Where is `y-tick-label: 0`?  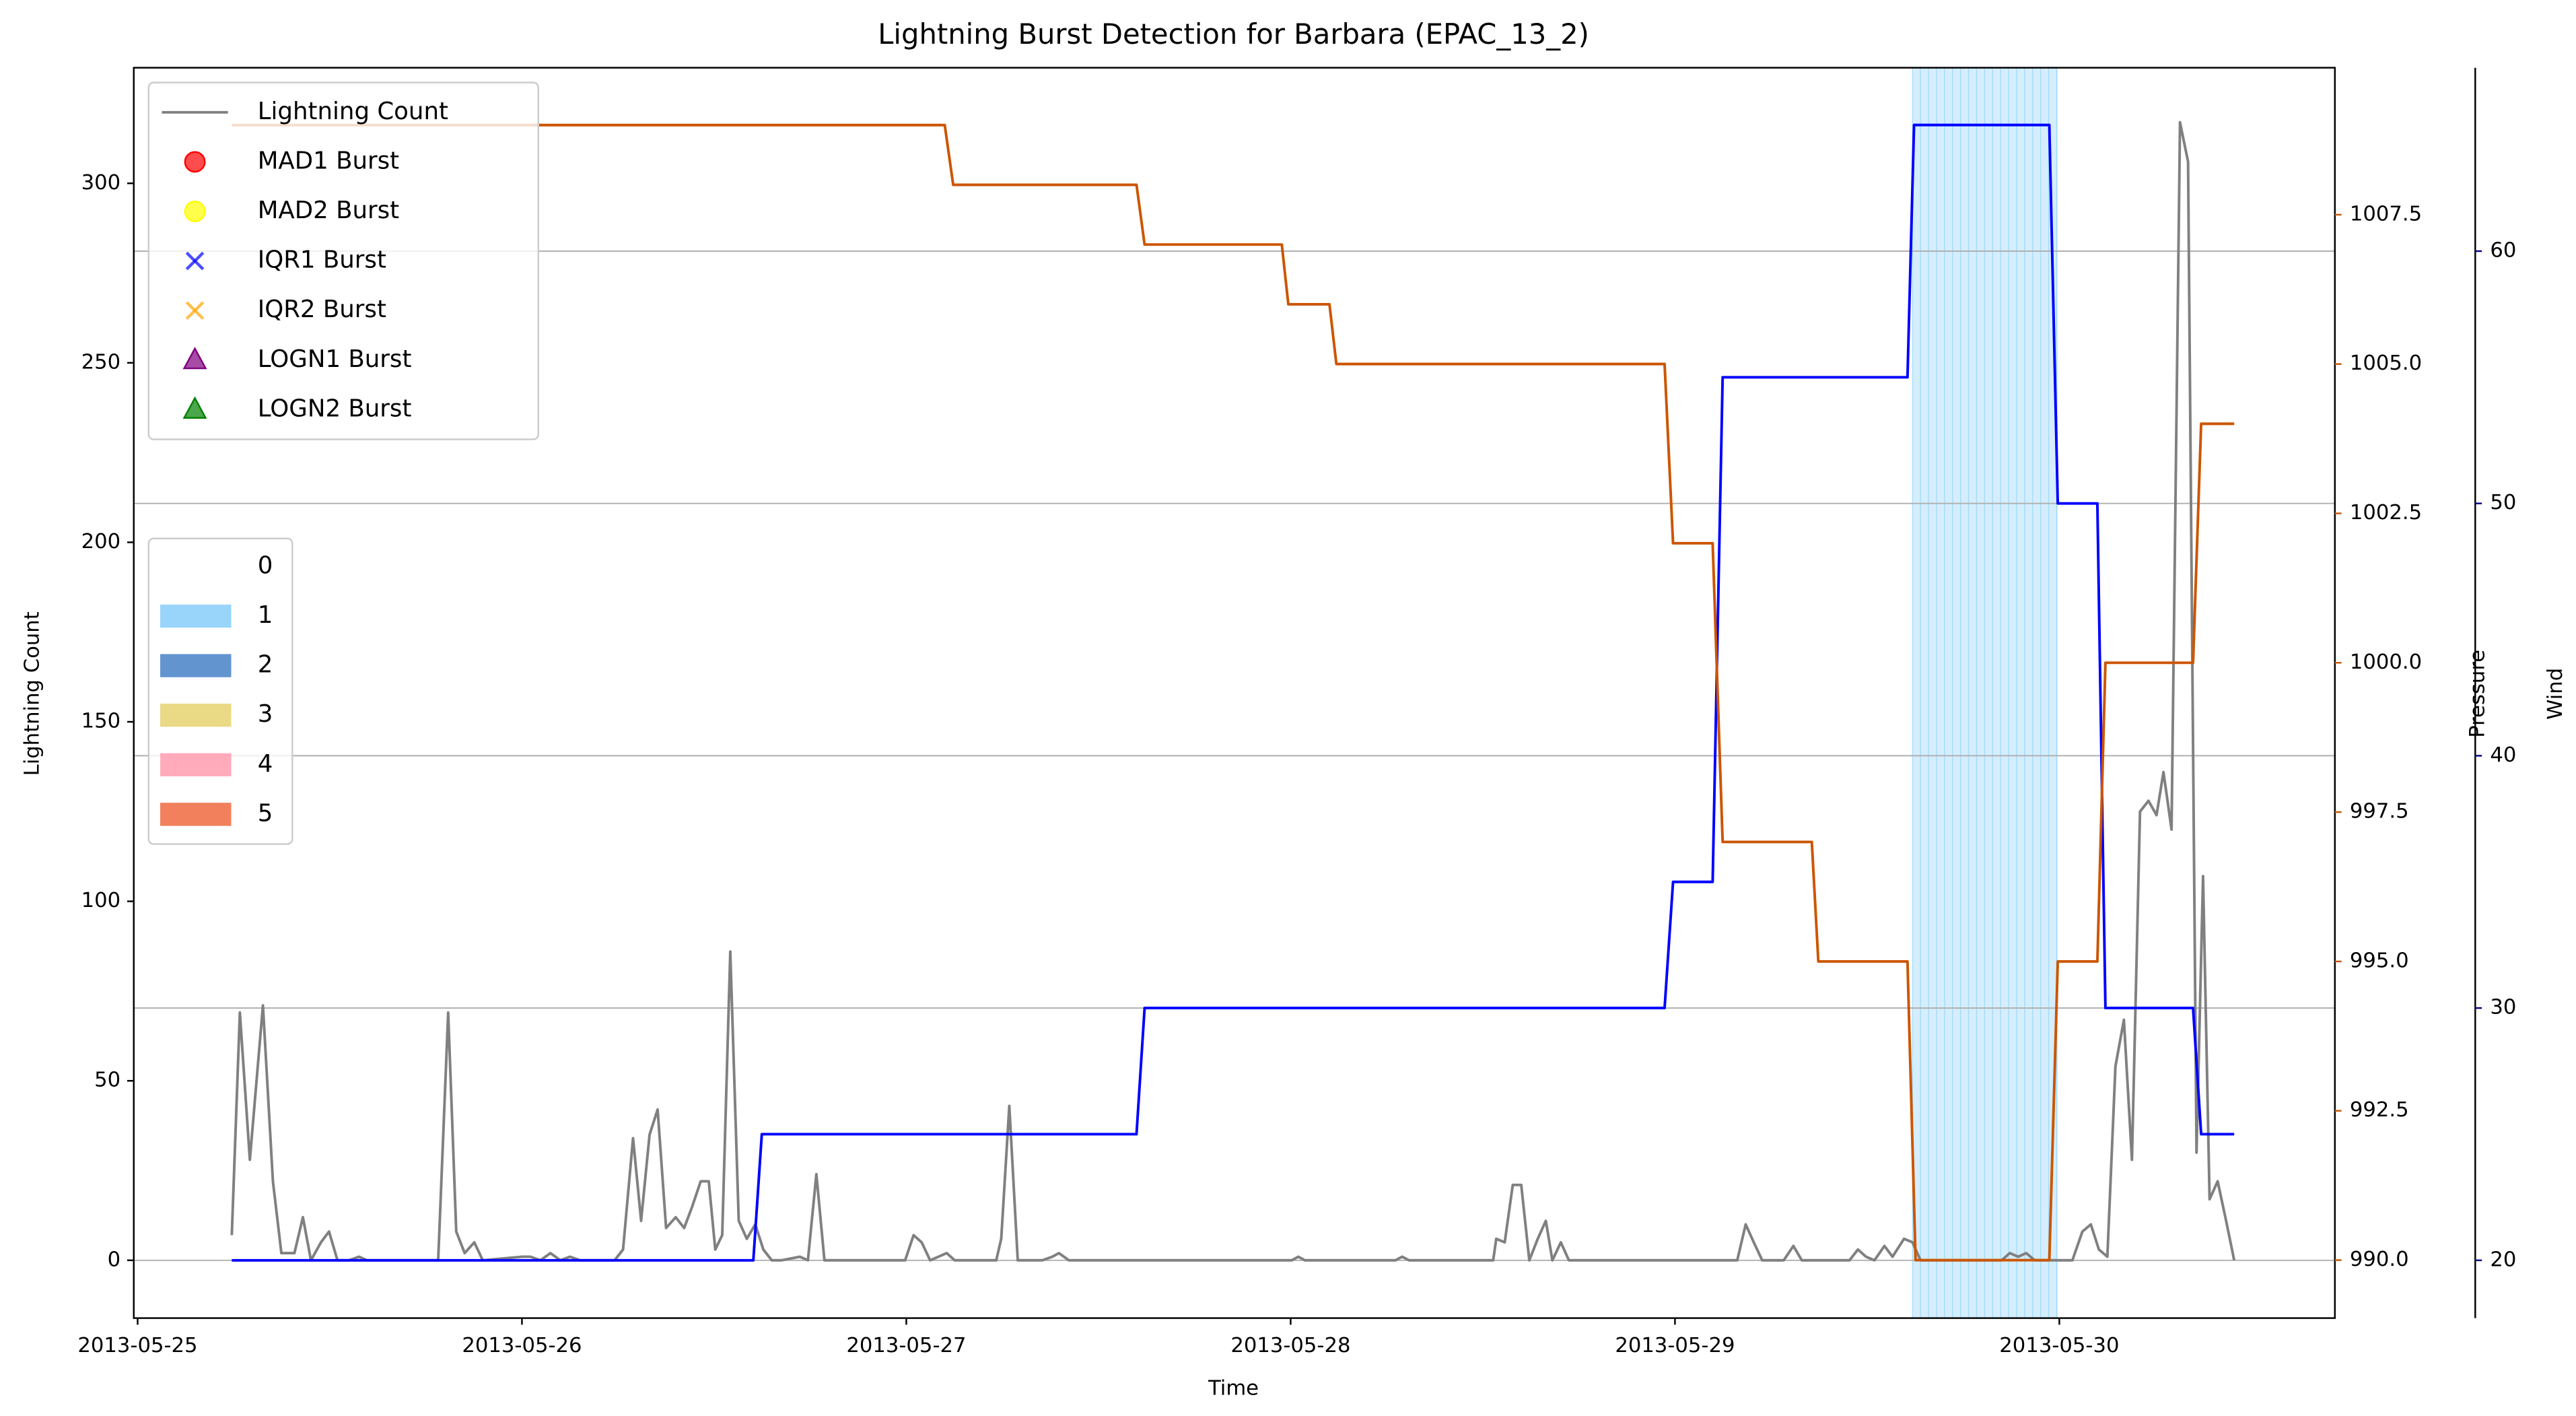 y-tick-label: 0 is located at coordinates (114, 1259).